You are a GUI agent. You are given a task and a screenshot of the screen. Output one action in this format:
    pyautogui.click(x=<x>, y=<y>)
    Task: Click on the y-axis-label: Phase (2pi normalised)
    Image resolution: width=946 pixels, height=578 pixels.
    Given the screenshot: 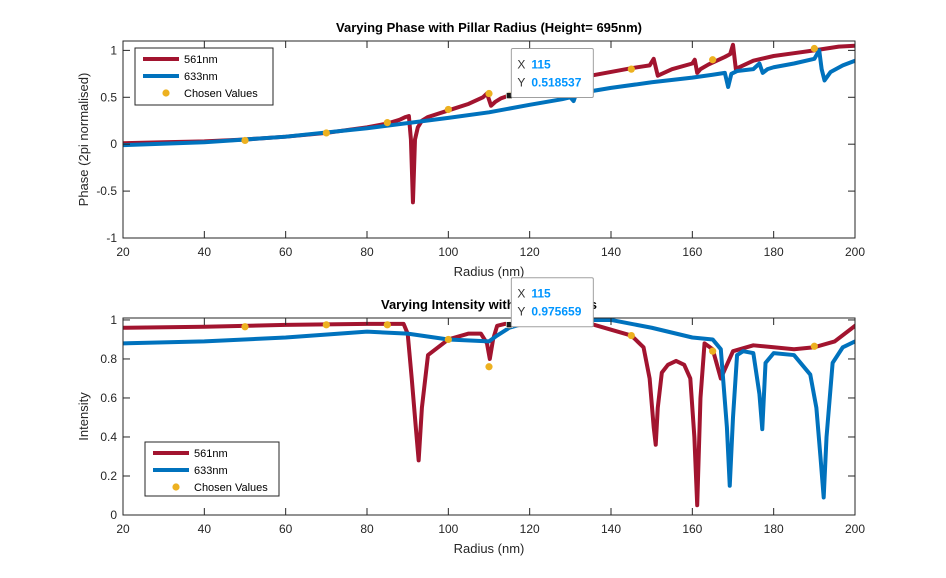 What is the action you would take?
    pyautogui.click(x=83, y=140)
    